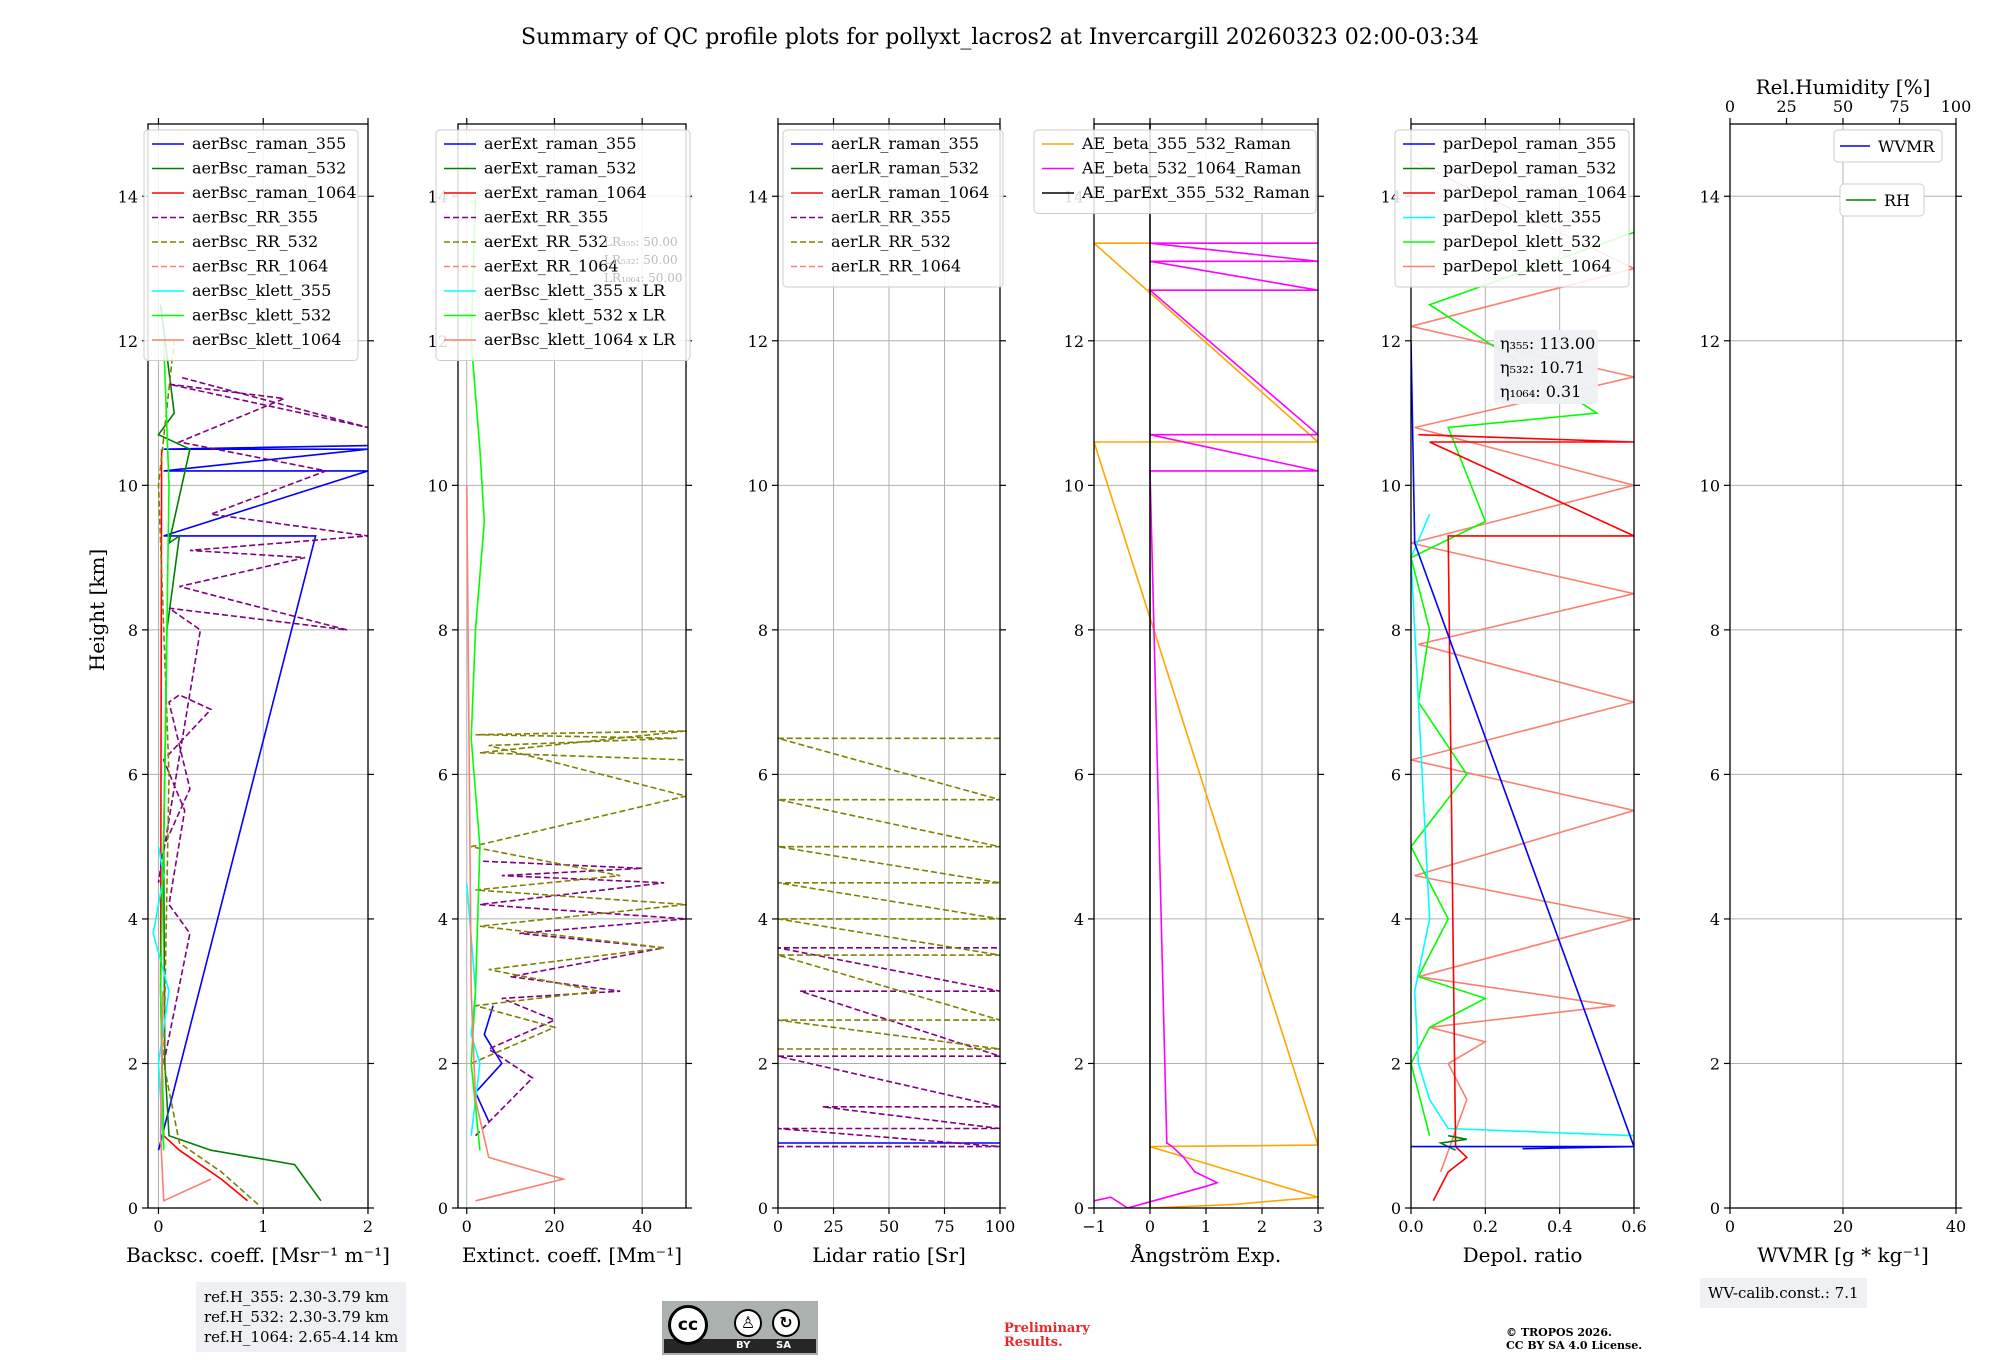 The width and height of the screenshot is (2000, 1360). What do you see at coordinates (575, 290) in the screenshot?
I see `legend-label: aerBsc_klett_355 x LR` at bounding box center [575, 290].